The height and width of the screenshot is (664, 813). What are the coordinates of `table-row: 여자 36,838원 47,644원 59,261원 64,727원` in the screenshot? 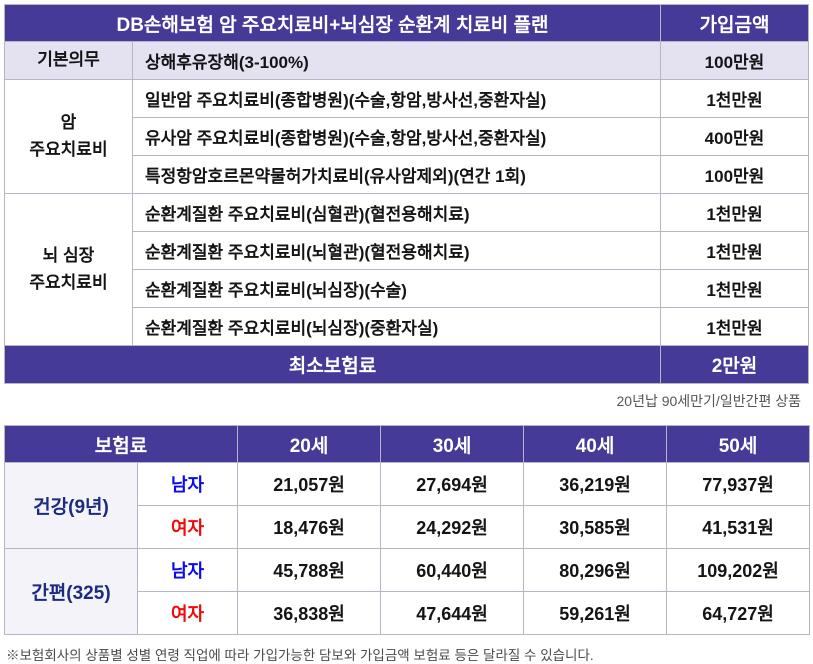 It's located at (408, 613).